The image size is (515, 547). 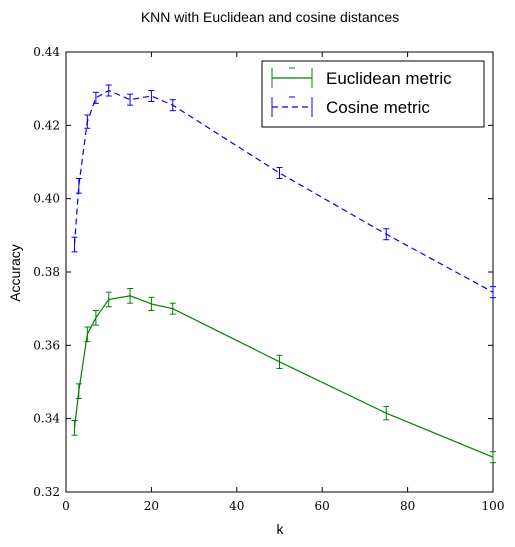 What do you see at coordinates (46, 52) in the screenshot?
I see `y-tick-label: 0.44` at bounding box center [46, 52].